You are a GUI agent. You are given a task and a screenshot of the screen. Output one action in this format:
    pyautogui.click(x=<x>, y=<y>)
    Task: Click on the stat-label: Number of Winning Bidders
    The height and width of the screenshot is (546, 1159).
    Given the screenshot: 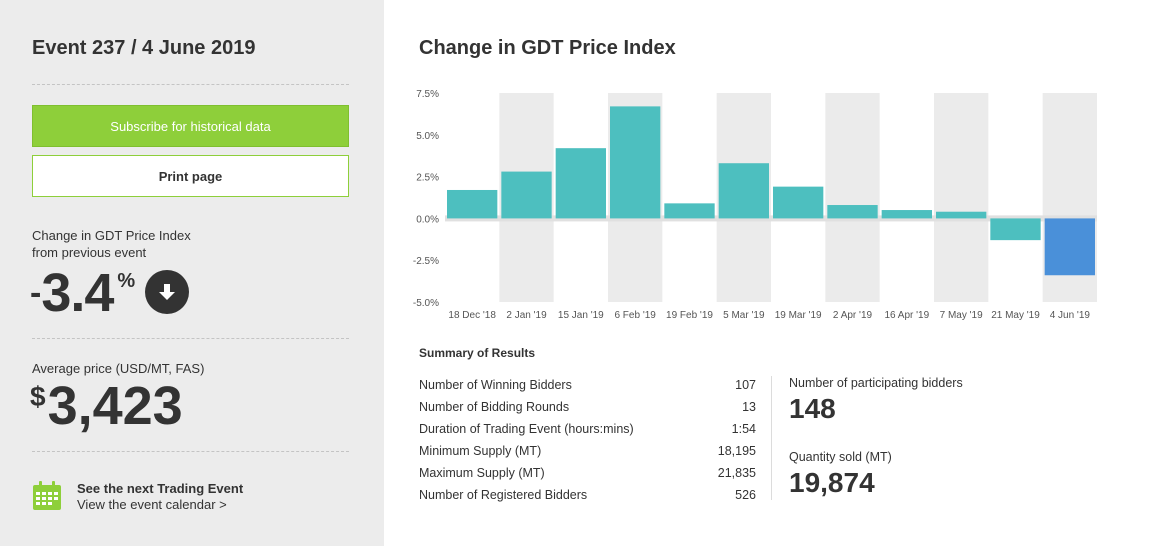 What is the action you would take?
    pyautogui.click(x=495, y=385)
    